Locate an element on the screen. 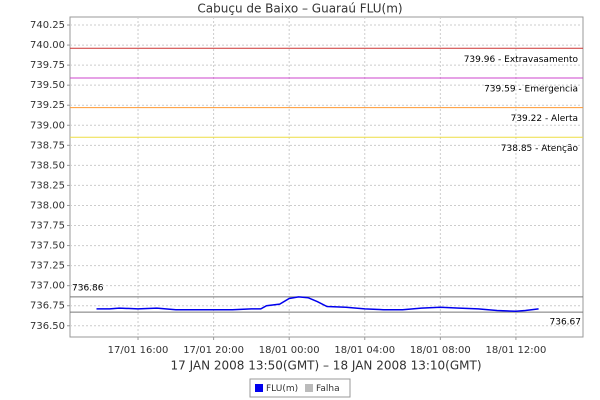 This screenshot has width=600, height=400. y-tick-label: 738.25 is located at coordinates (47, 185).